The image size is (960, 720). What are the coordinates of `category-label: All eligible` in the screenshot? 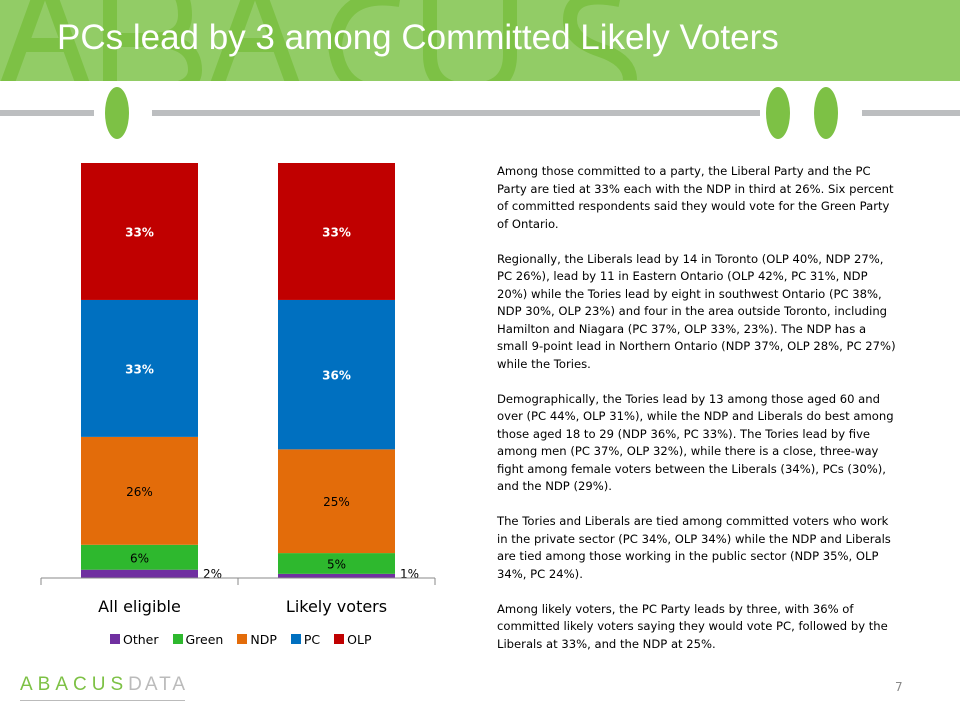 It's located at (139, 606).